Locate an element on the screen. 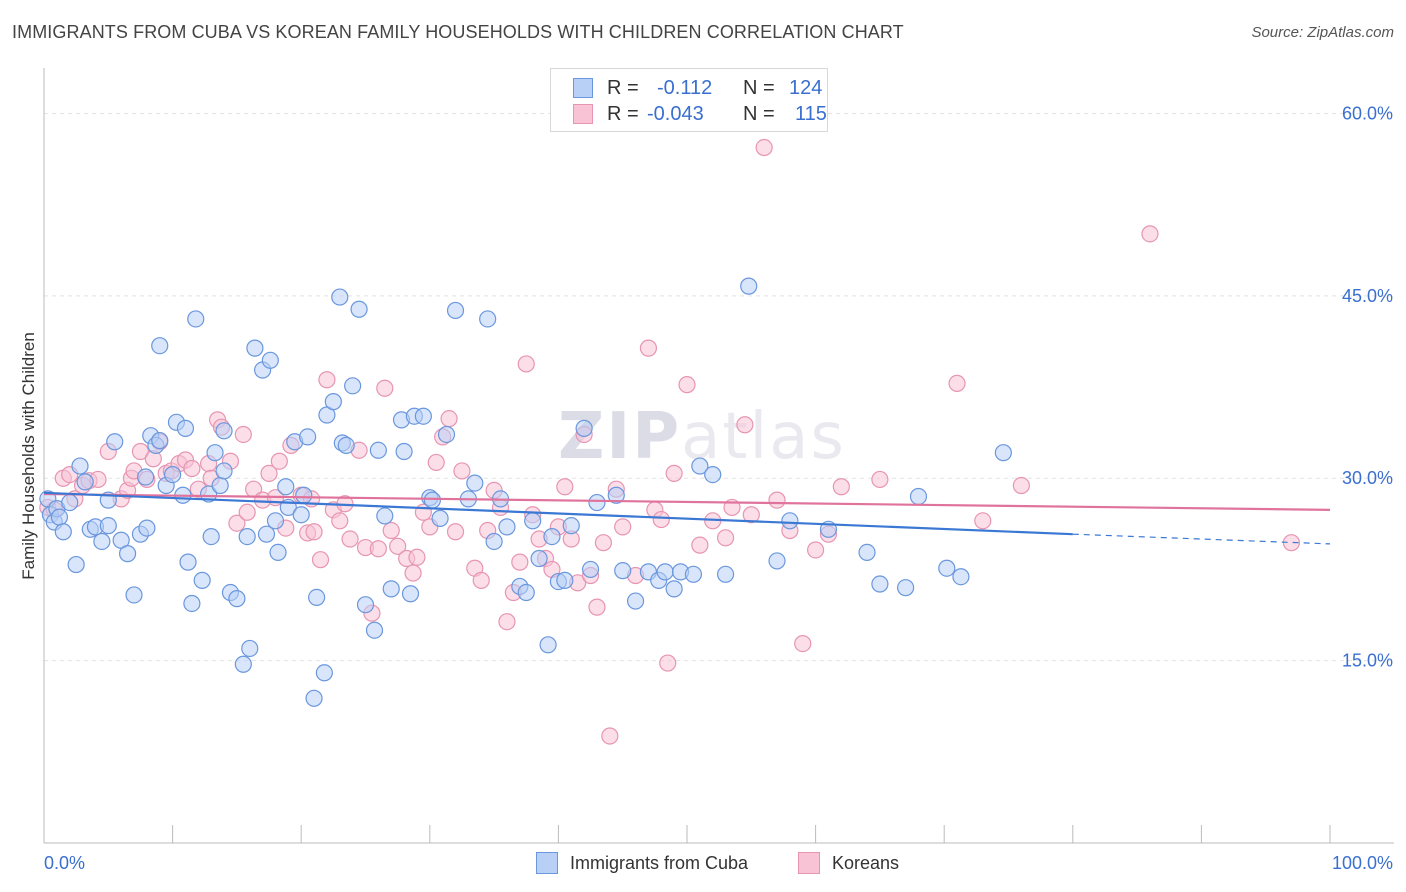 Image resolution: width=1406 pixels, height=892 pixels. legend-label-korea: Koreans is located at coordinates (866, 862).